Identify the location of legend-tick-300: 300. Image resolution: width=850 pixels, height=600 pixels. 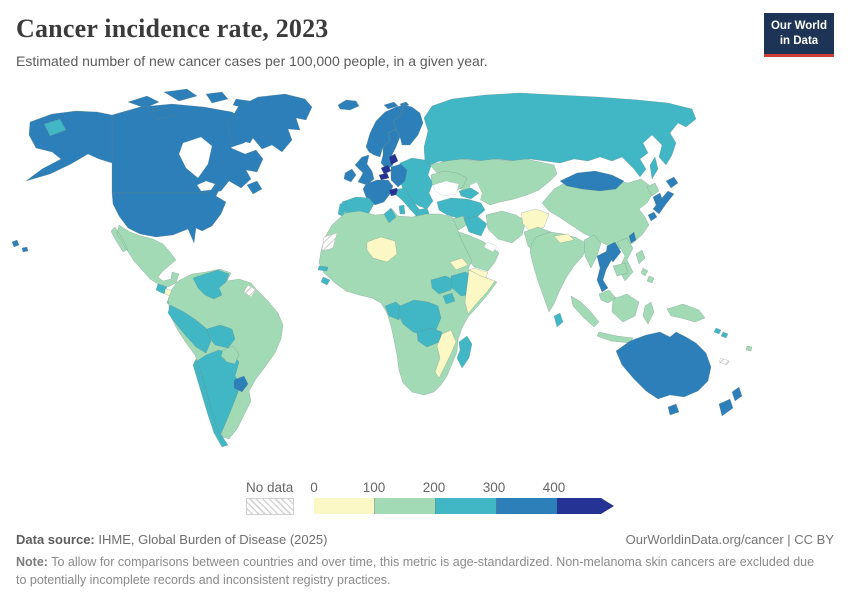
(494, 487).